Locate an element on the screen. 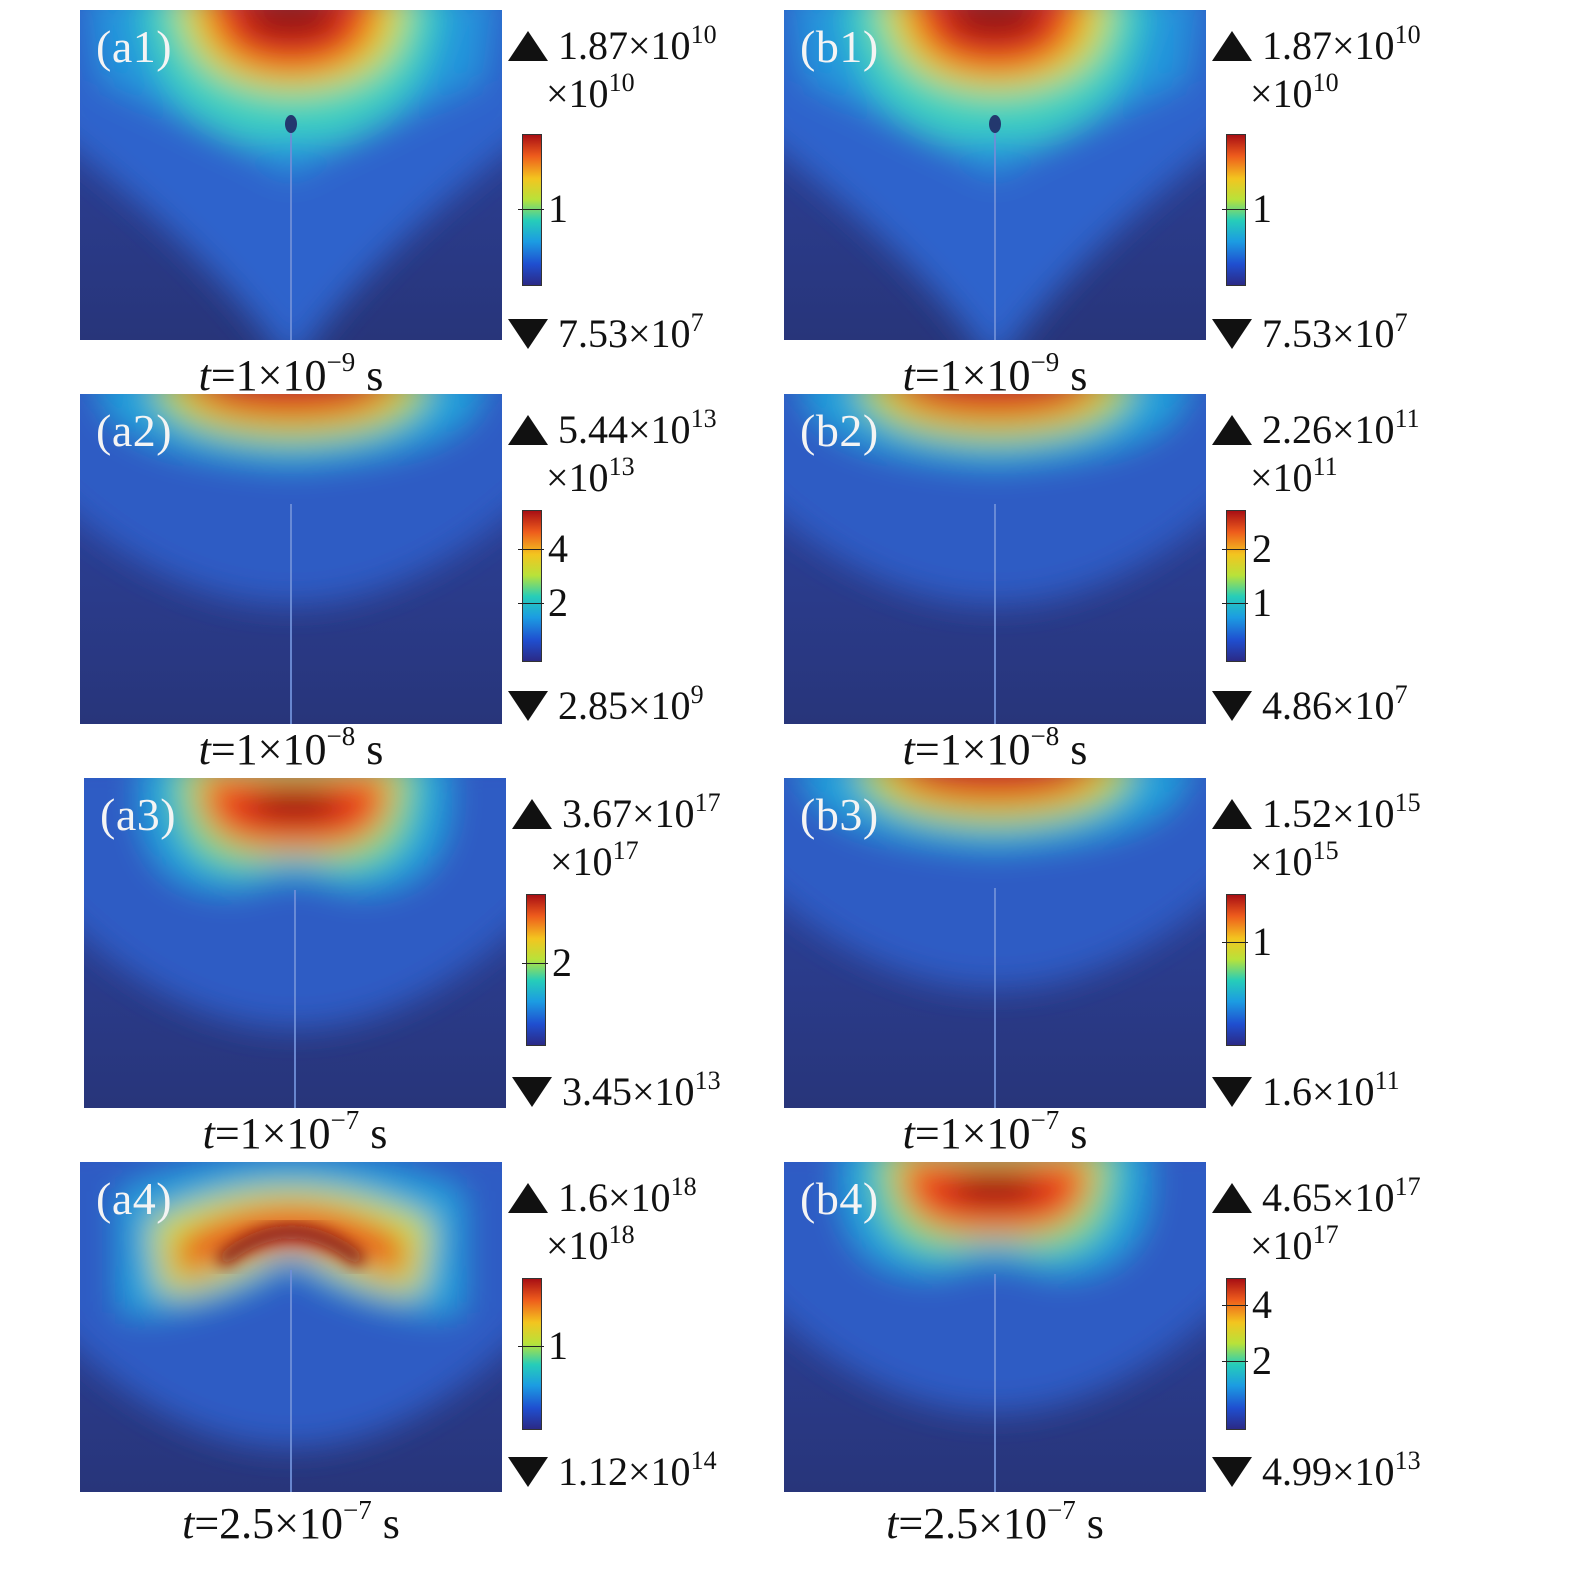  max-value: 1.6×1018 is located at coordinates (602, 1195).